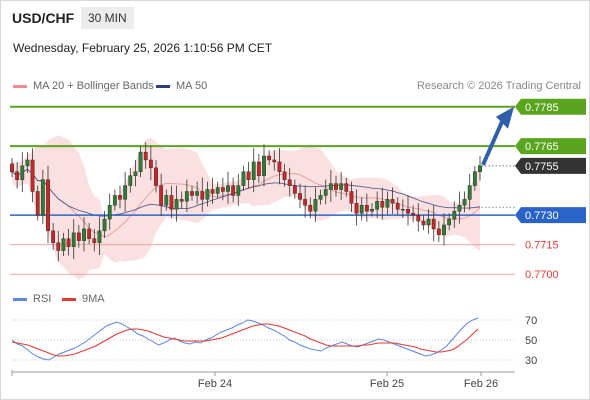 The width and height of the screenshot is (590, 400). Describe the element at coordinates (492, 143) in the screenshot. I see `forecast-arrow-shaft` at that location.